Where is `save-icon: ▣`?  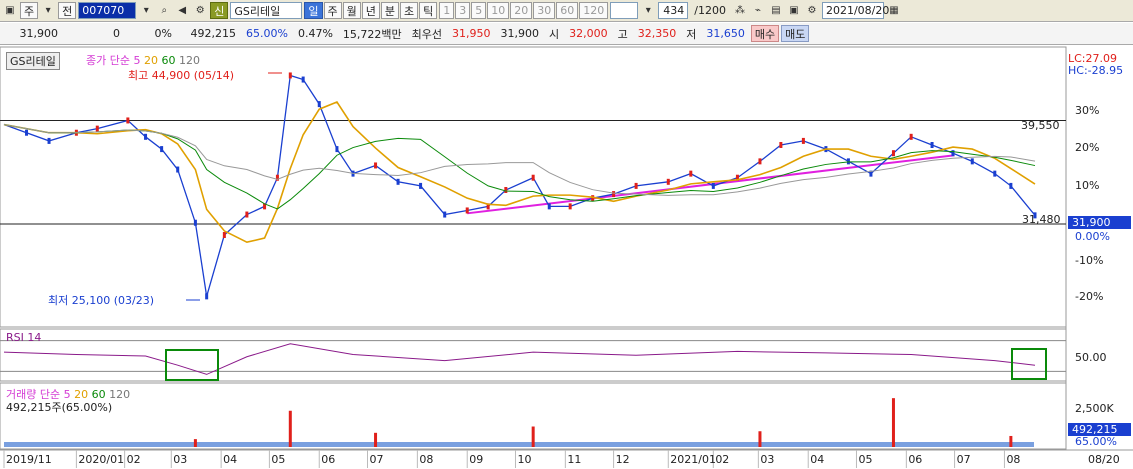
save-icon: ▣ is located at coordinates (794, 10).